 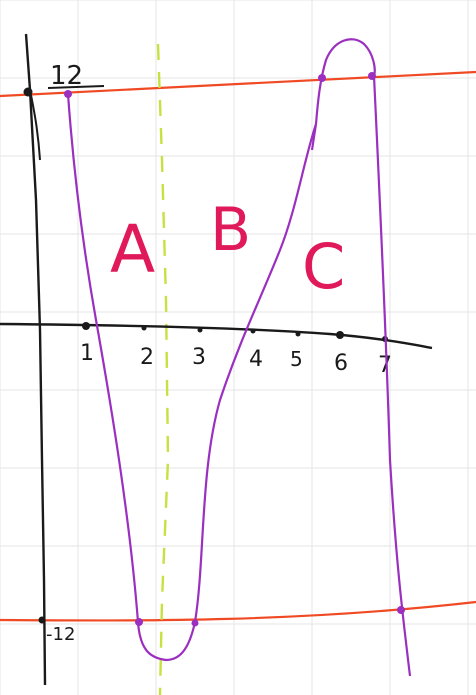 I want to click on region-label-a: A, so click(x=132, y=249).